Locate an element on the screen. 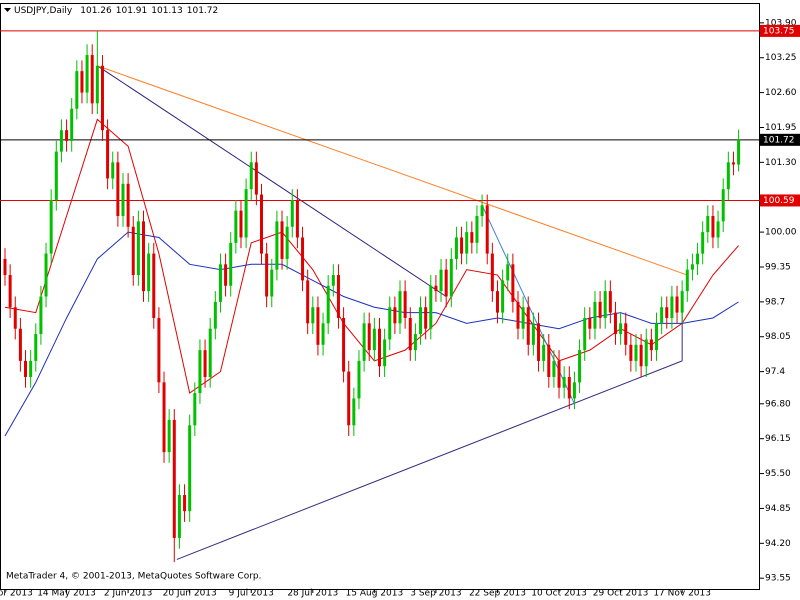  y-tick-label: 97.4 is located at coordinates (775, 372).